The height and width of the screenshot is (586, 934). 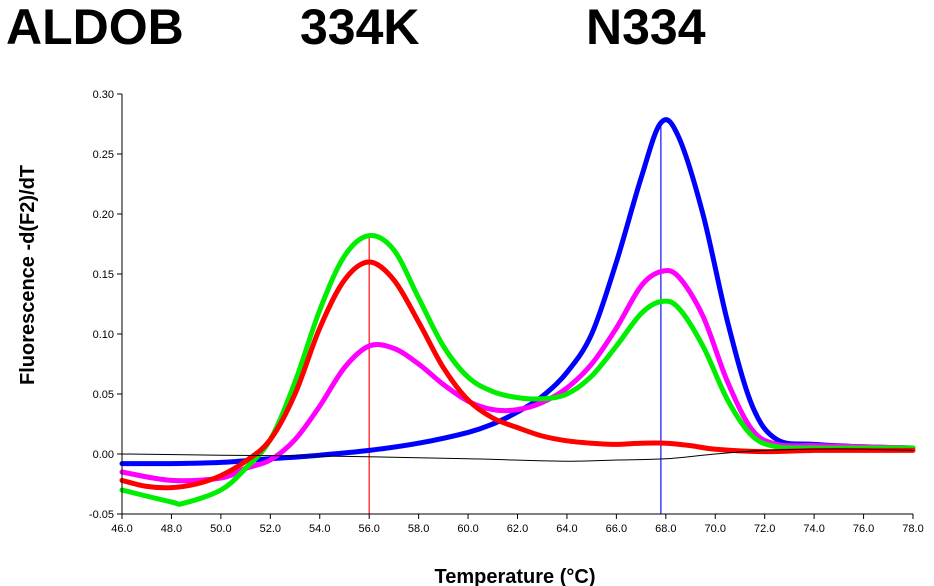 What do you see at coordinates (665, 529) in the screenshot?
I see `x-tick-label: 68.0` at bounding box center [665, 529].